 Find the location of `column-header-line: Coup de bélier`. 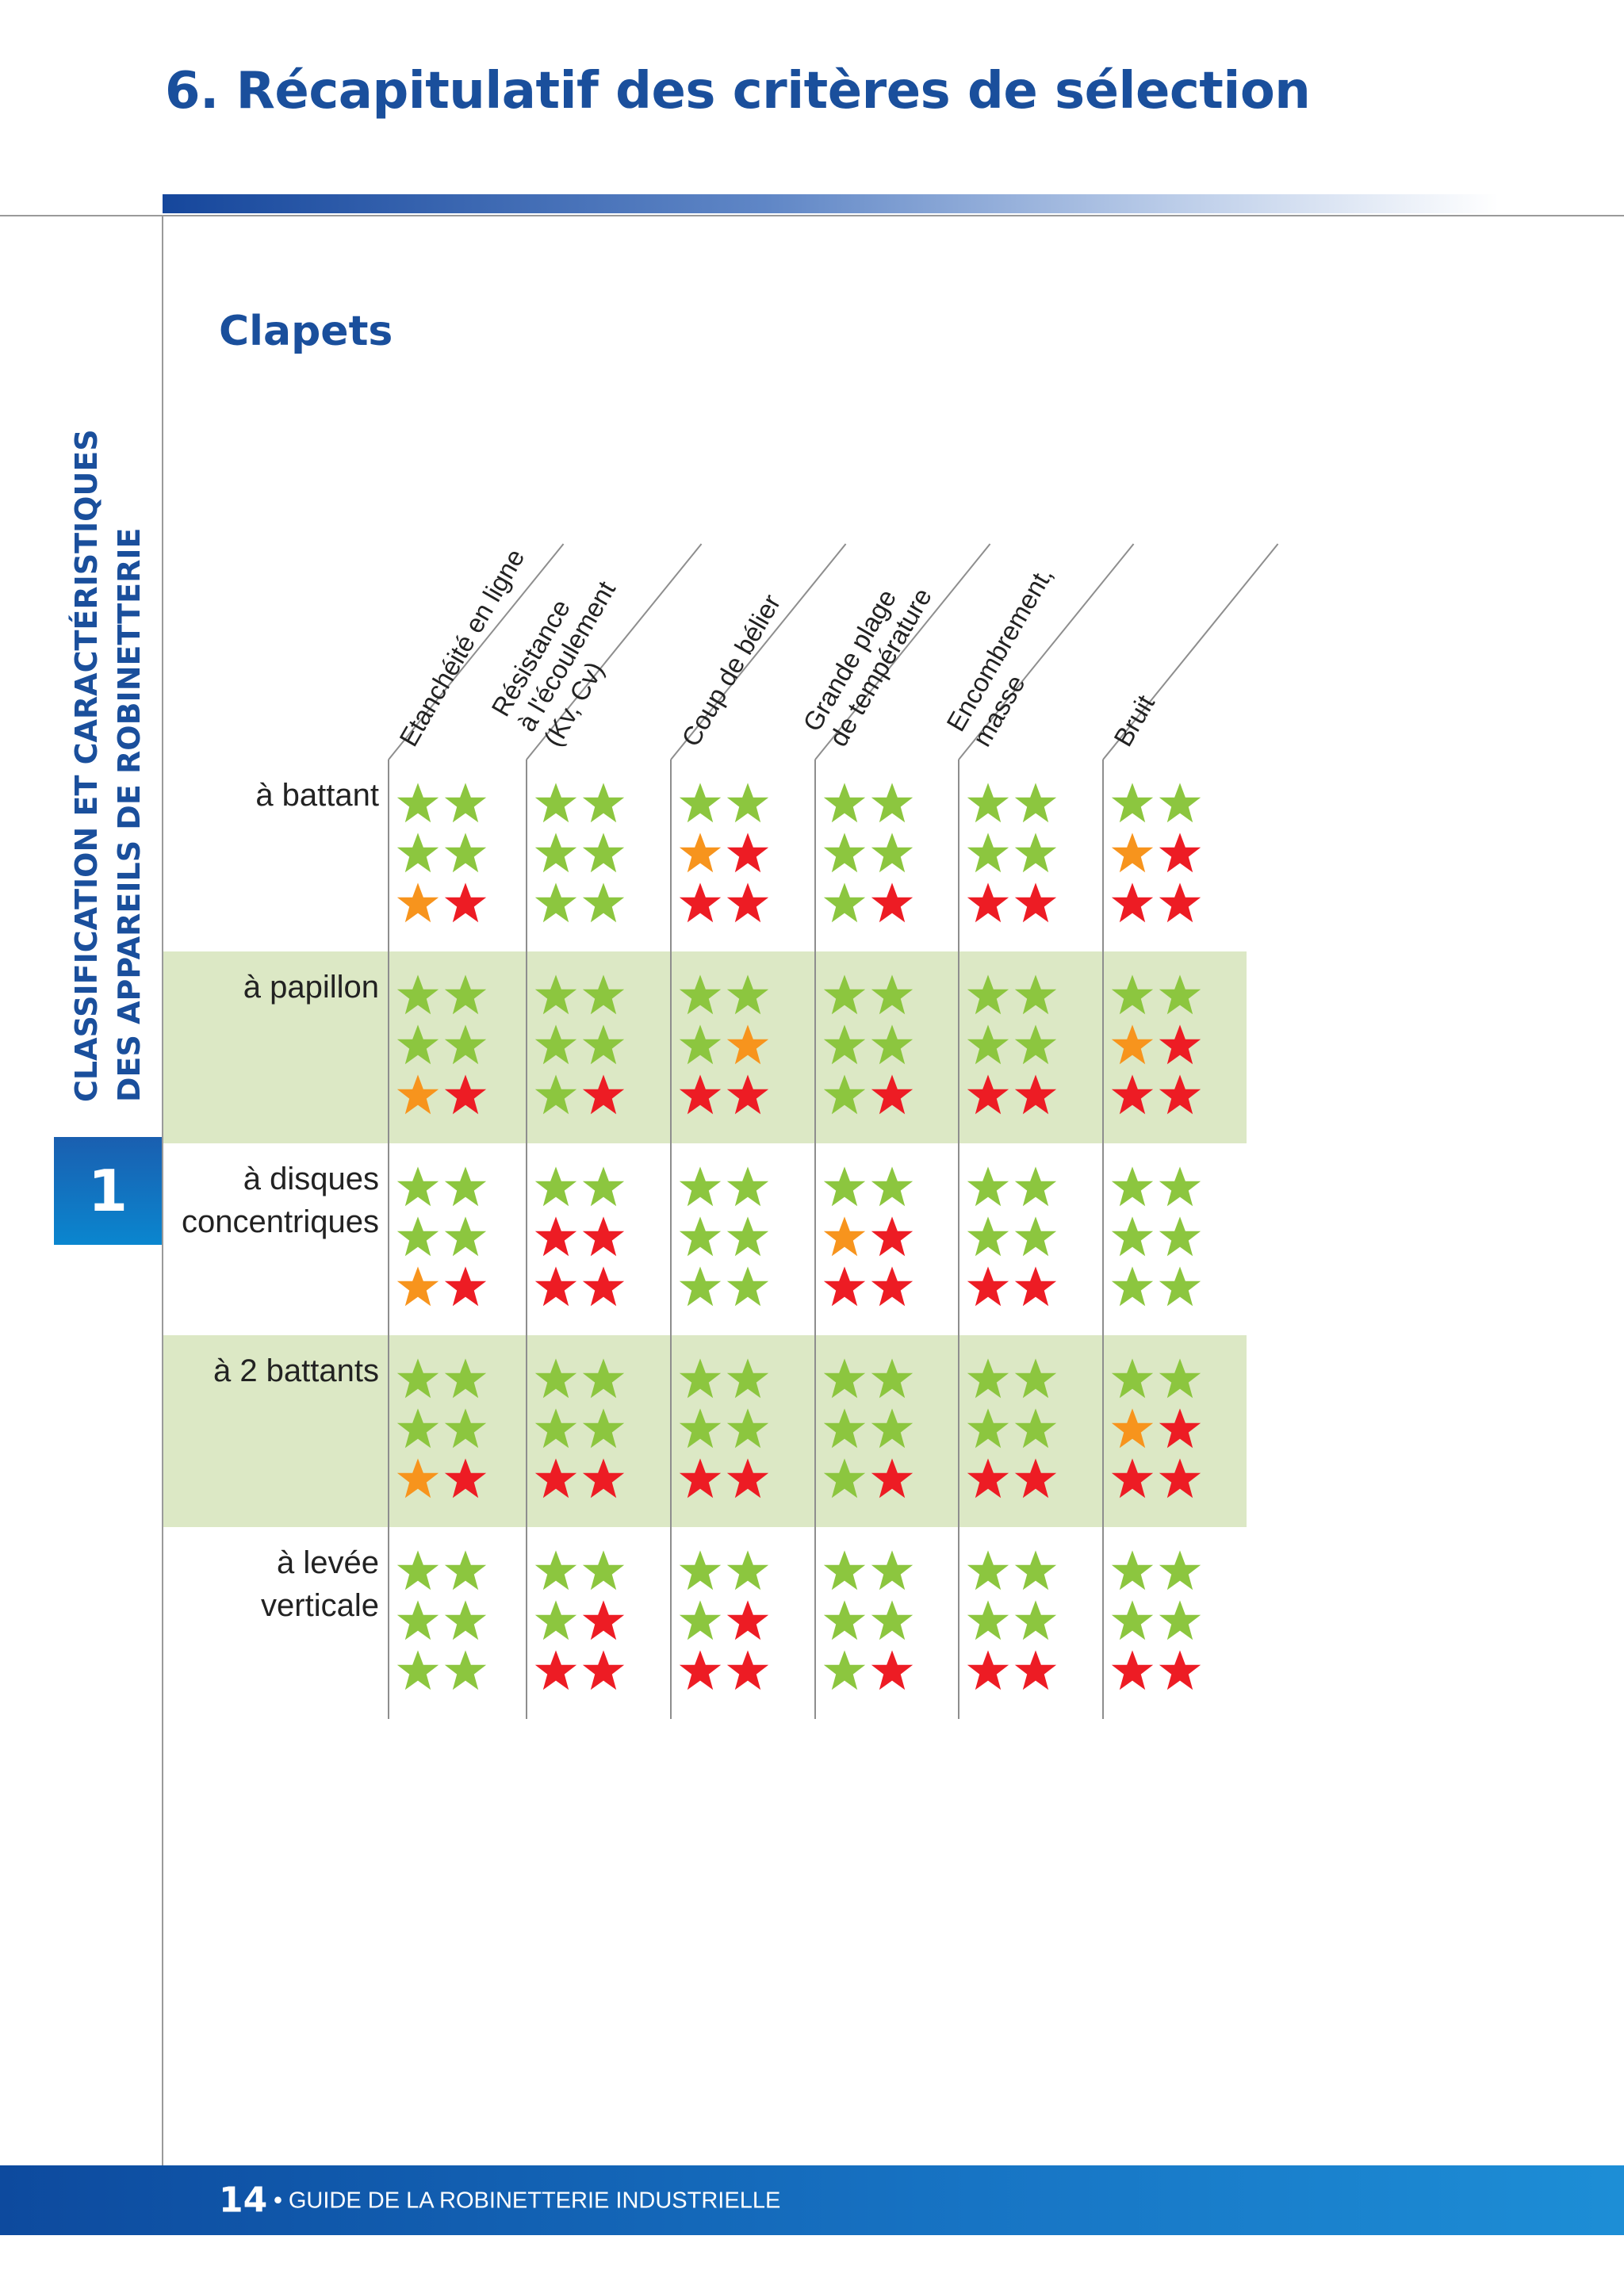

column-header-line: Coup de bélier is located at coordinates (731, 670).